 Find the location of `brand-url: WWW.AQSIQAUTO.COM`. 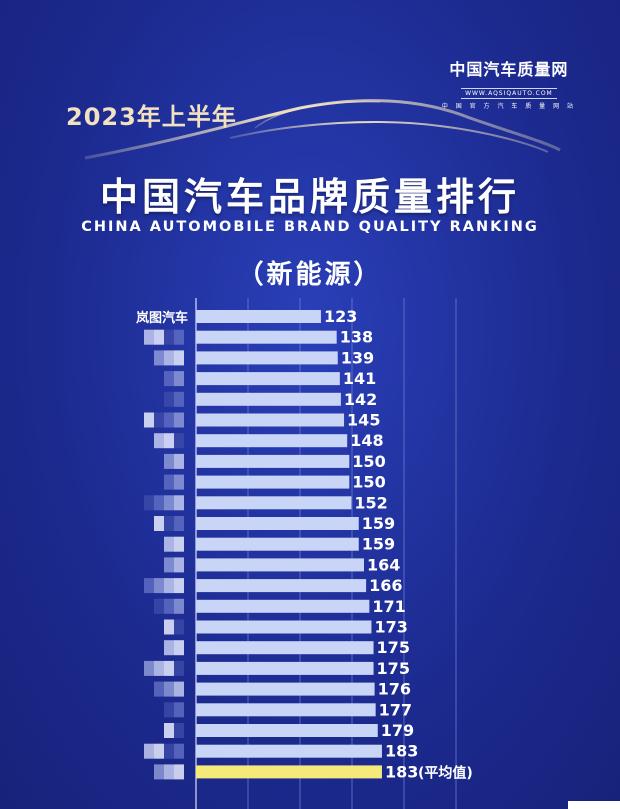

brand-url: WWW.AQSIQAUTO.COM is located at coordinates (509, 93).